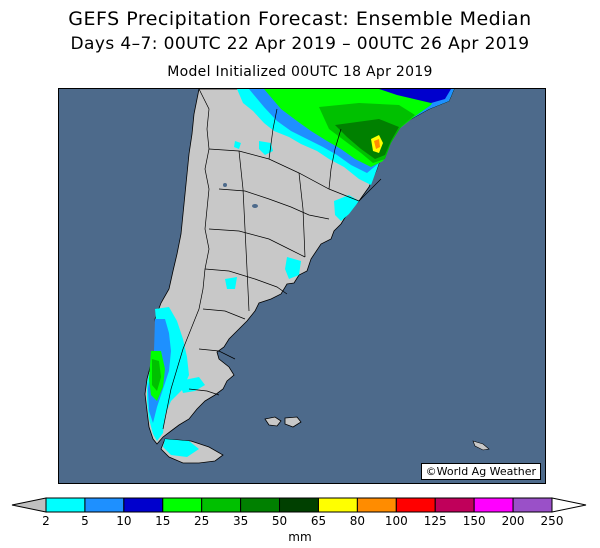  I want to click on precip-forest-north, so click(367, 139).